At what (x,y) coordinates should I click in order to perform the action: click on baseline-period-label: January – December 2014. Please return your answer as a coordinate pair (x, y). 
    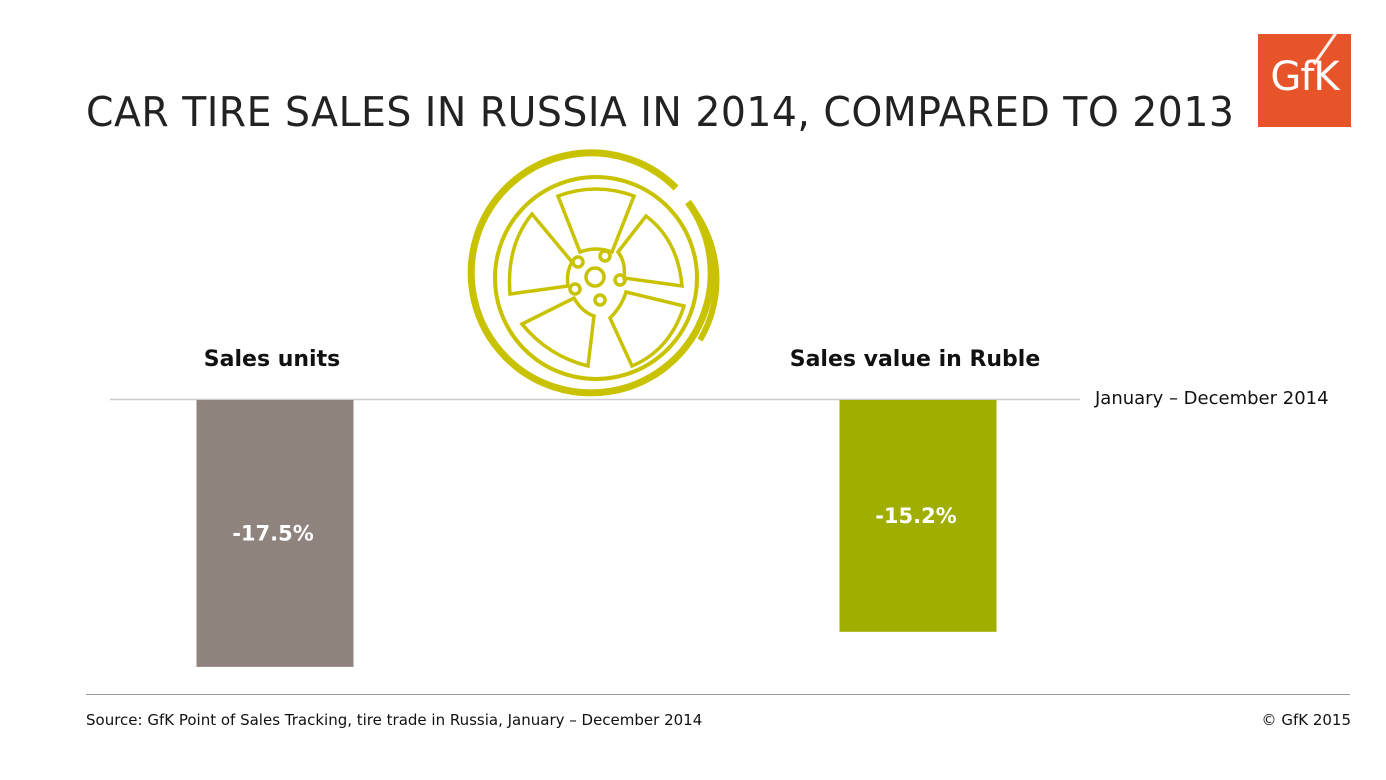
    Looking at the image, I should click on (1211, 398).